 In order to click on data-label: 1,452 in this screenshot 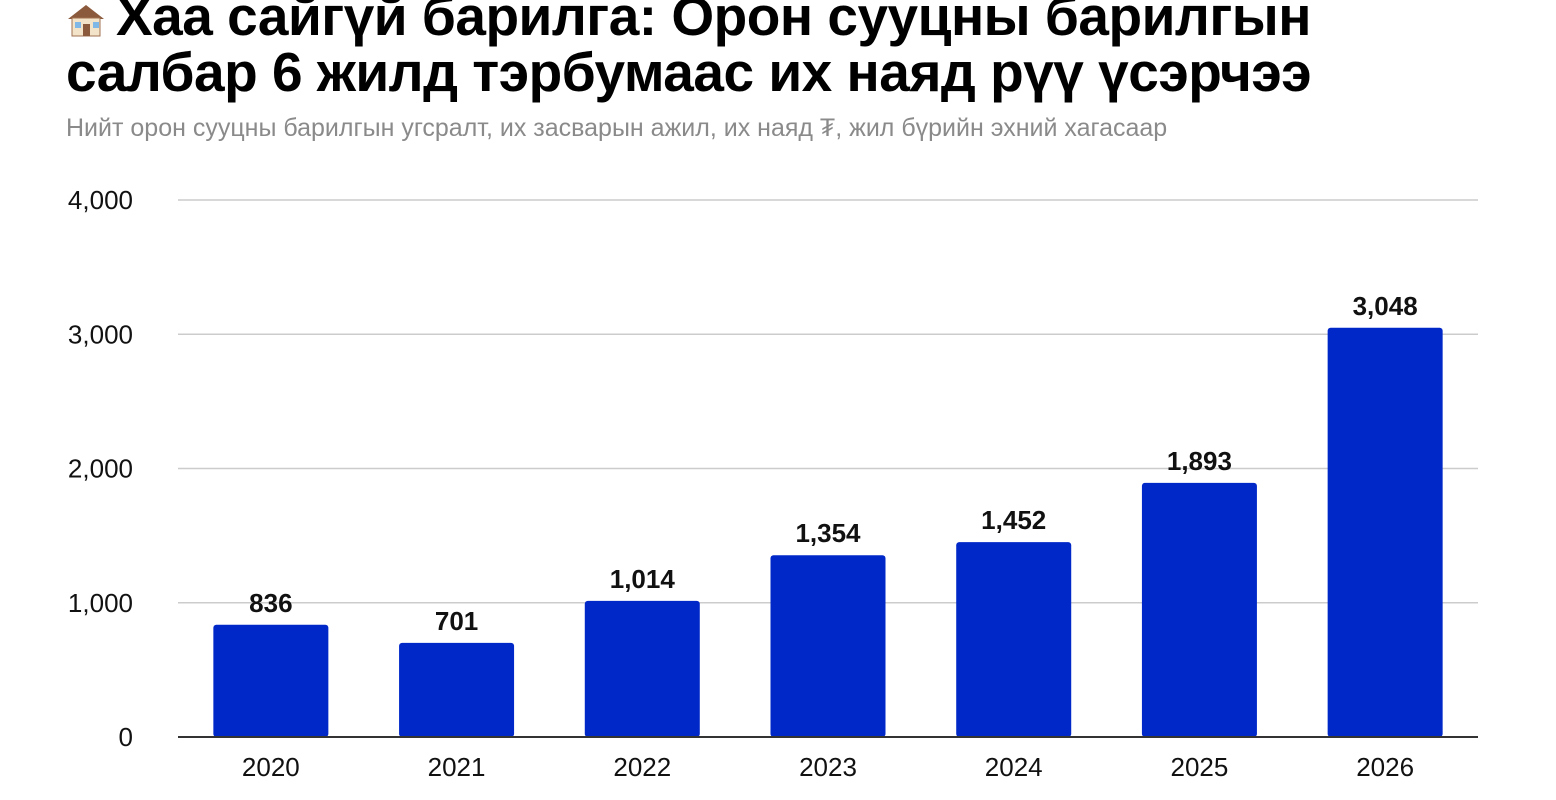, I will do `click(1013, 520)`.